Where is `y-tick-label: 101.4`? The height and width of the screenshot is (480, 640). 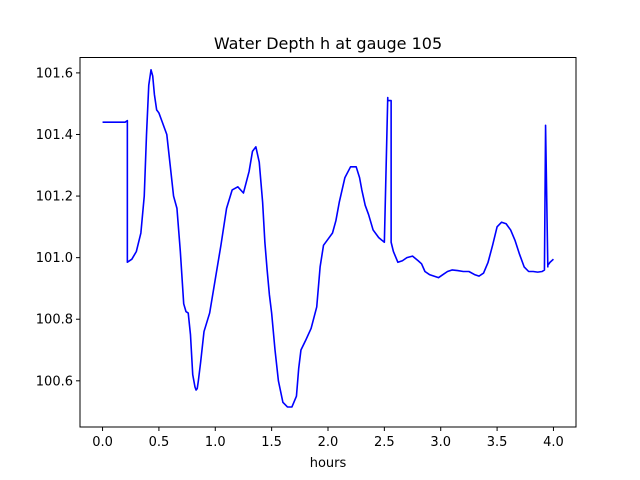 y-tick-label: 101.4 is located at coordinates (54, 135).